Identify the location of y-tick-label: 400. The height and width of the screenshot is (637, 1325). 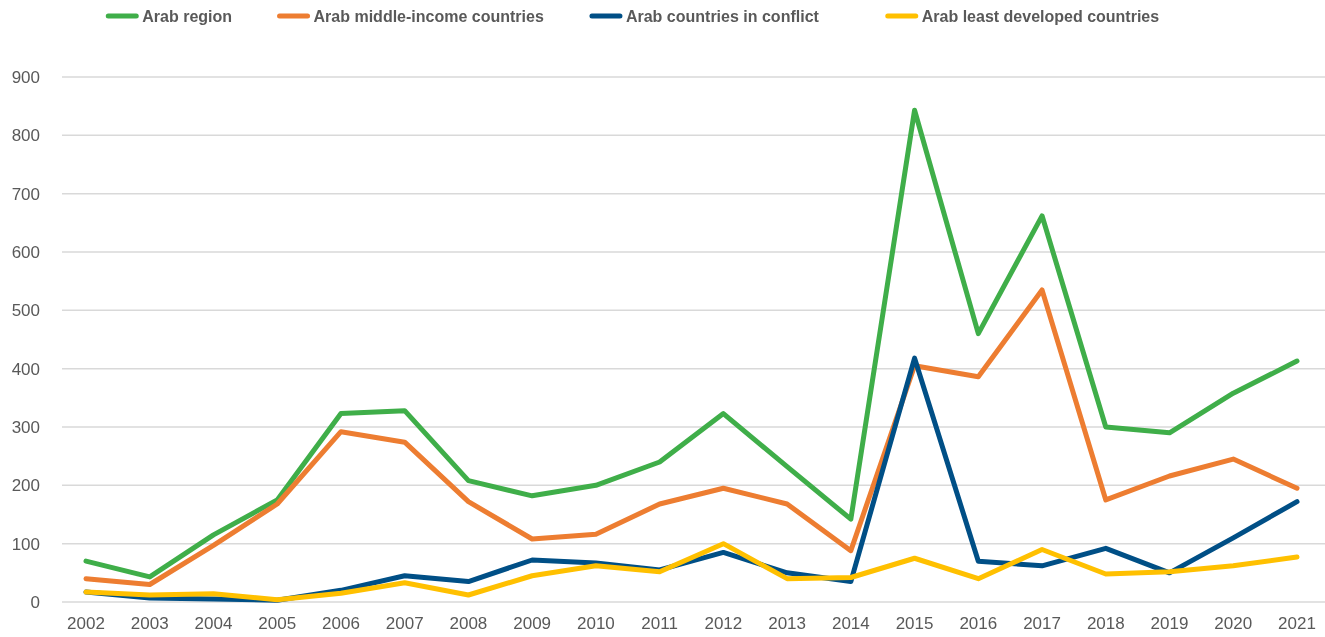
(25, 369).